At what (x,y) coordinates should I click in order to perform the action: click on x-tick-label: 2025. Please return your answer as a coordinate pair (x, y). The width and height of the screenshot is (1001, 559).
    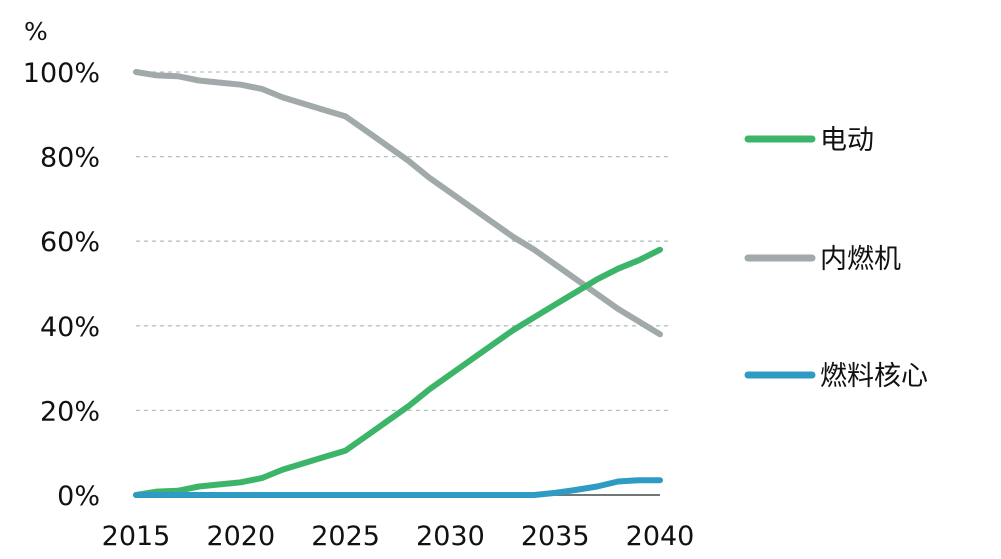
    Looking at the image, I should click on (345, 536).